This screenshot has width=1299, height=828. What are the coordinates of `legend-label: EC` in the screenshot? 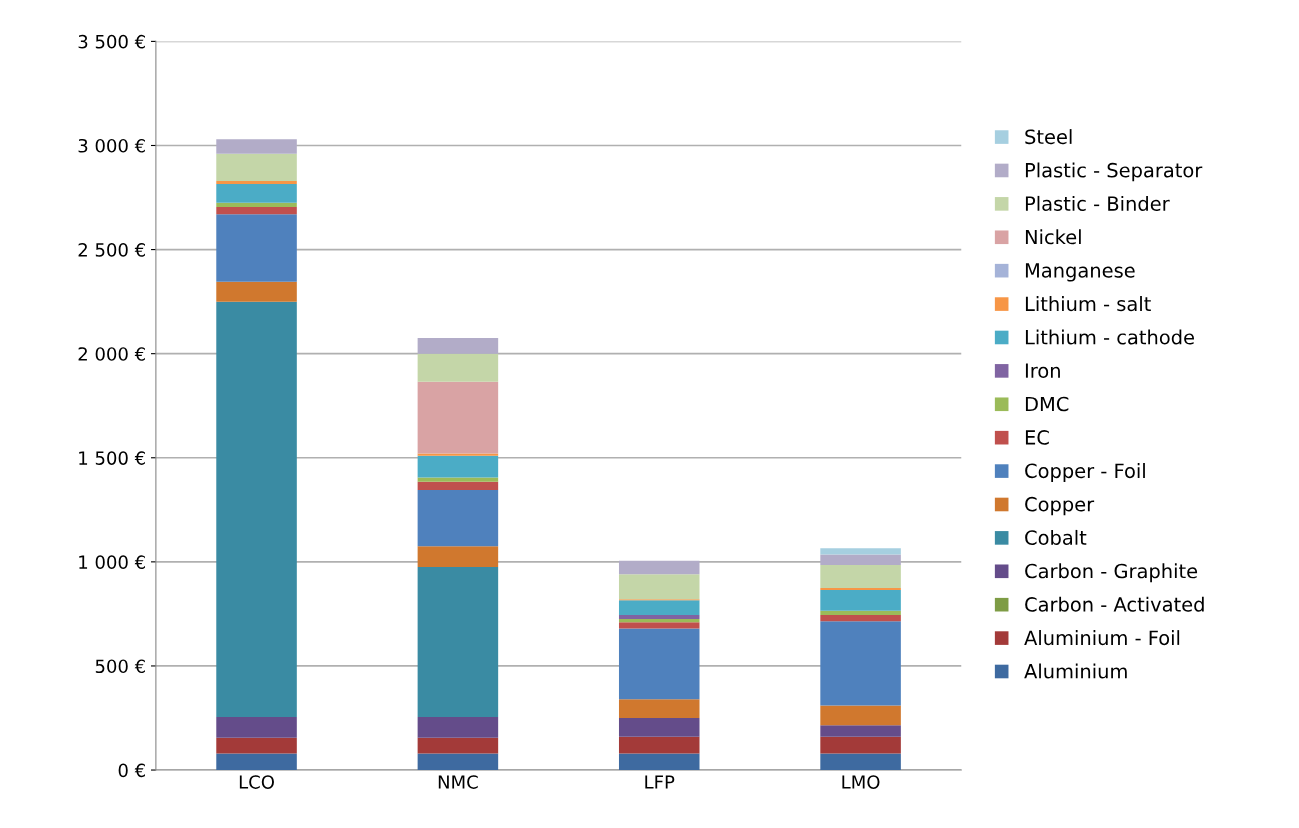 It's located at (1037, 437).